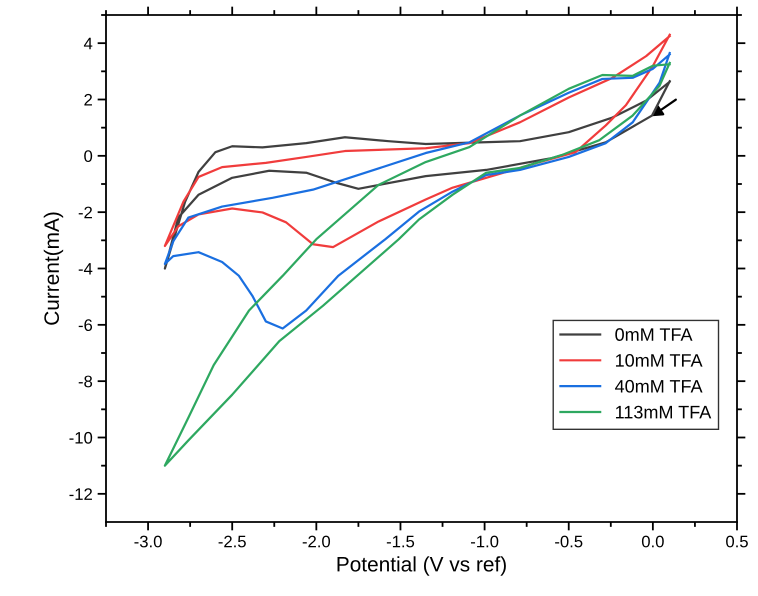 This screenshot has height=596, width=758. What do you see at coordinates (653, 542) in the screenshot?
I see `x-tick-label: 0.0` at bounding box center [653, 542].